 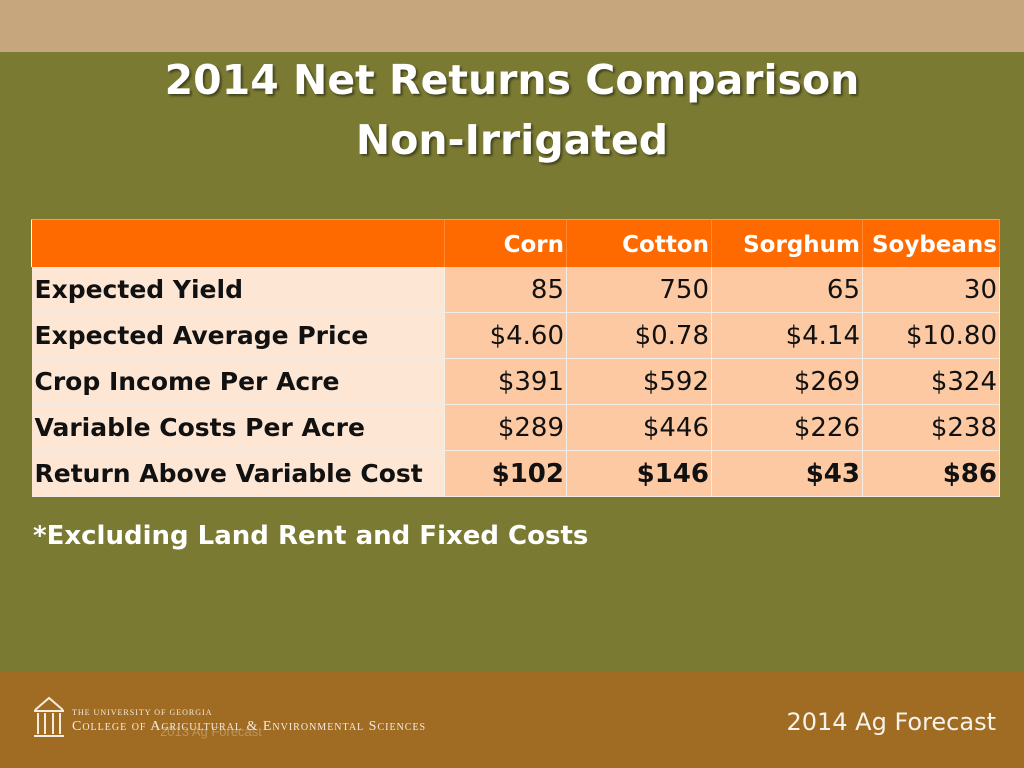 What do you see at coordinates (238, 427) in the screenshot?
I see `row-label: Variable Costs Per Acre` at bounding box center [238, 427].